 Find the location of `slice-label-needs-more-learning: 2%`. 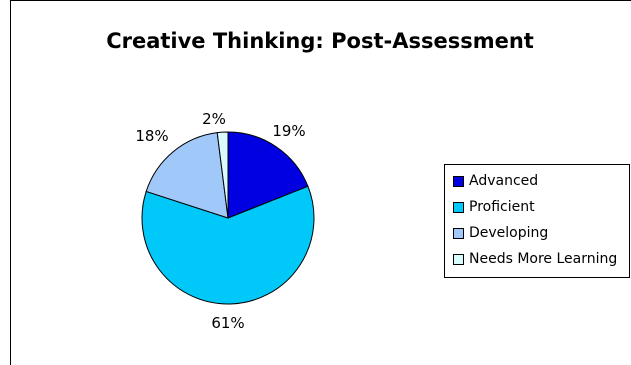

slice-label-needs-more-learning: 2% is located at coordinates (214, 119).